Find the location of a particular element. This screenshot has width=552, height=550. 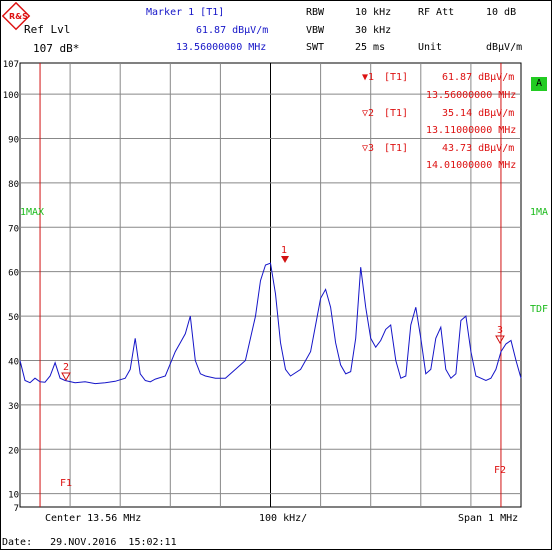

ref-level-value: 107 dB* is located at coordinates (56, 48).